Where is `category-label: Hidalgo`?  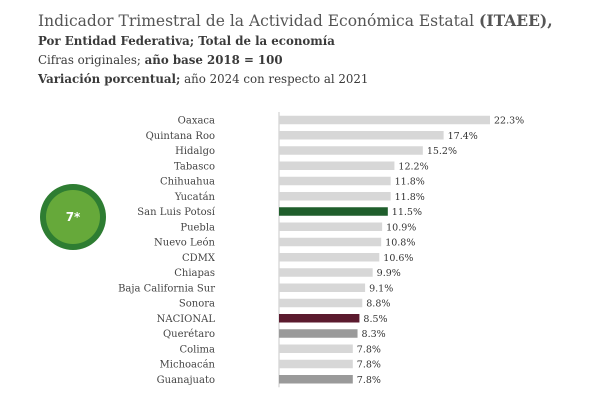
category-label: Hidalgo is located at coordinates (195, 151).